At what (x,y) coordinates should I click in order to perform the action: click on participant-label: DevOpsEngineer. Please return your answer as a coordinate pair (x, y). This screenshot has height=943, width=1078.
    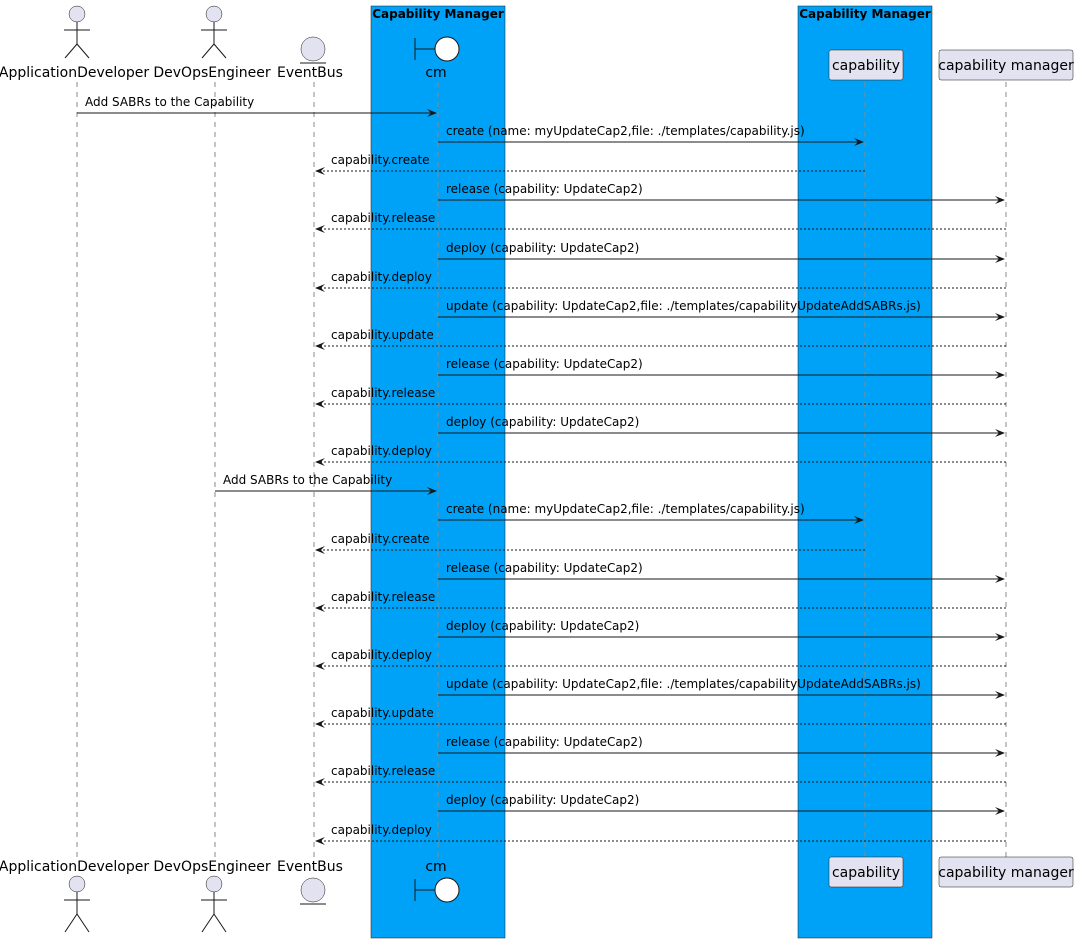
    Looking at the image, I should click on (211, 73).